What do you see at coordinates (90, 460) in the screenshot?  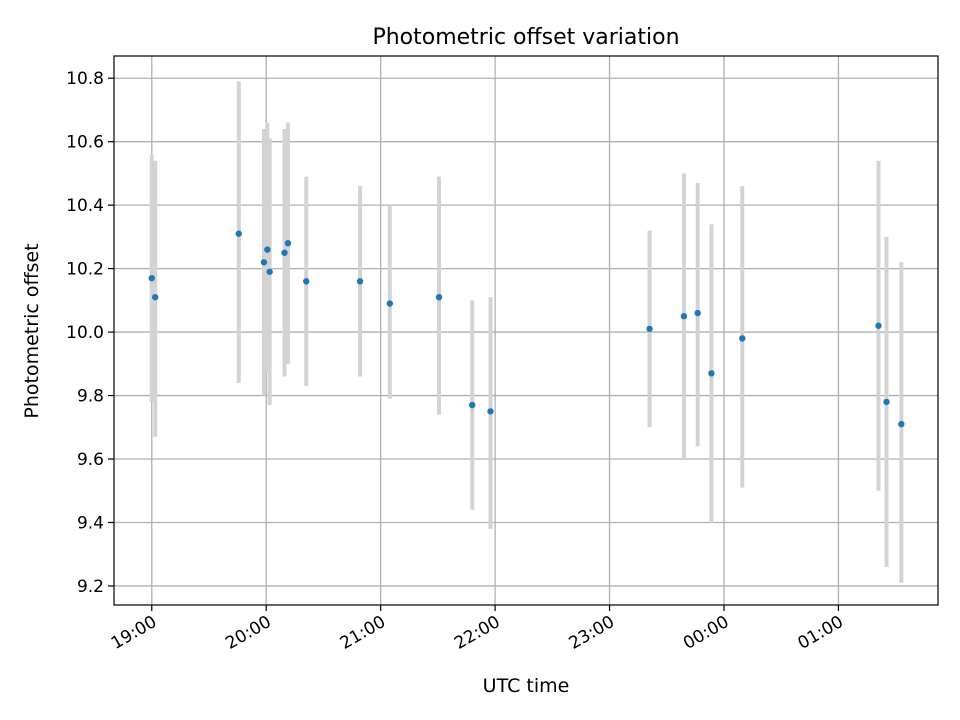 I see `y-tick-label: 9.6` at bounding box center [90, 460].